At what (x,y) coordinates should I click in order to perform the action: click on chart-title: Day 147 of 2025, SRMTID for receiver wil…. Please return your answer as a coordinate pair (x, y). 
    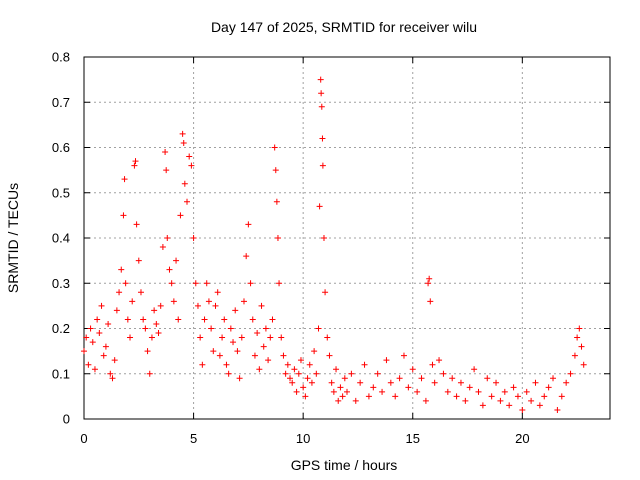
    Looking at the image, I should click on (344, 27).